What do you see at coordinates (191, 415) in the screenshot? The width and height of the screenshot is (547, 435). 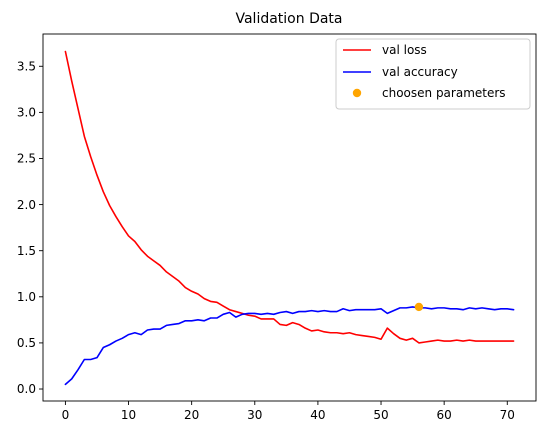 I see `x-tick-label: 20` at bounding box center [191, 415].